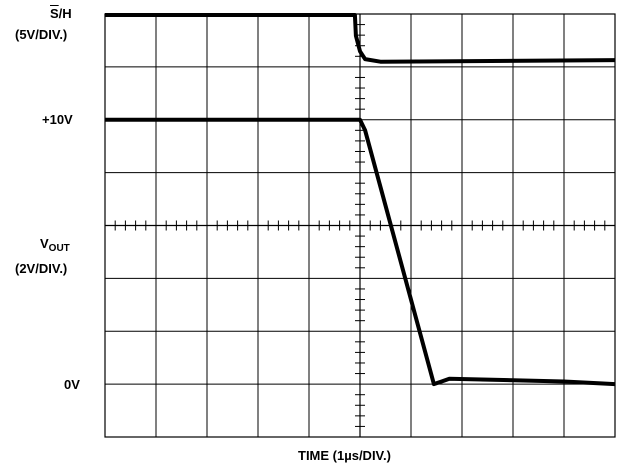 Image resolution: width=618 pixels, height=470 pixels. What do you see at coordinates (72, 384) in the screenshot?
I see `zero-v-label: 0V` at bounding box center [72, 384].